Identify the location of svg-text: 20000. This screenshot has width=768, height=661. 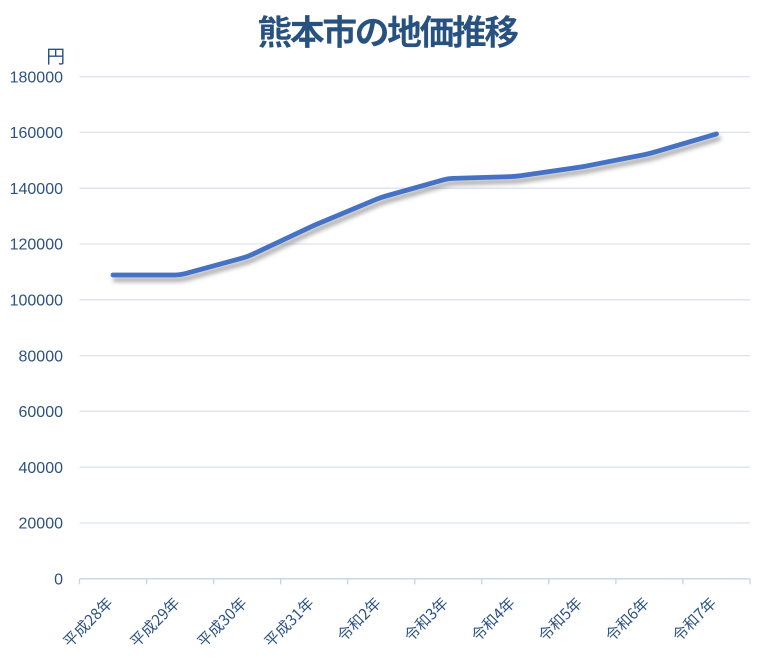
(41, 524).